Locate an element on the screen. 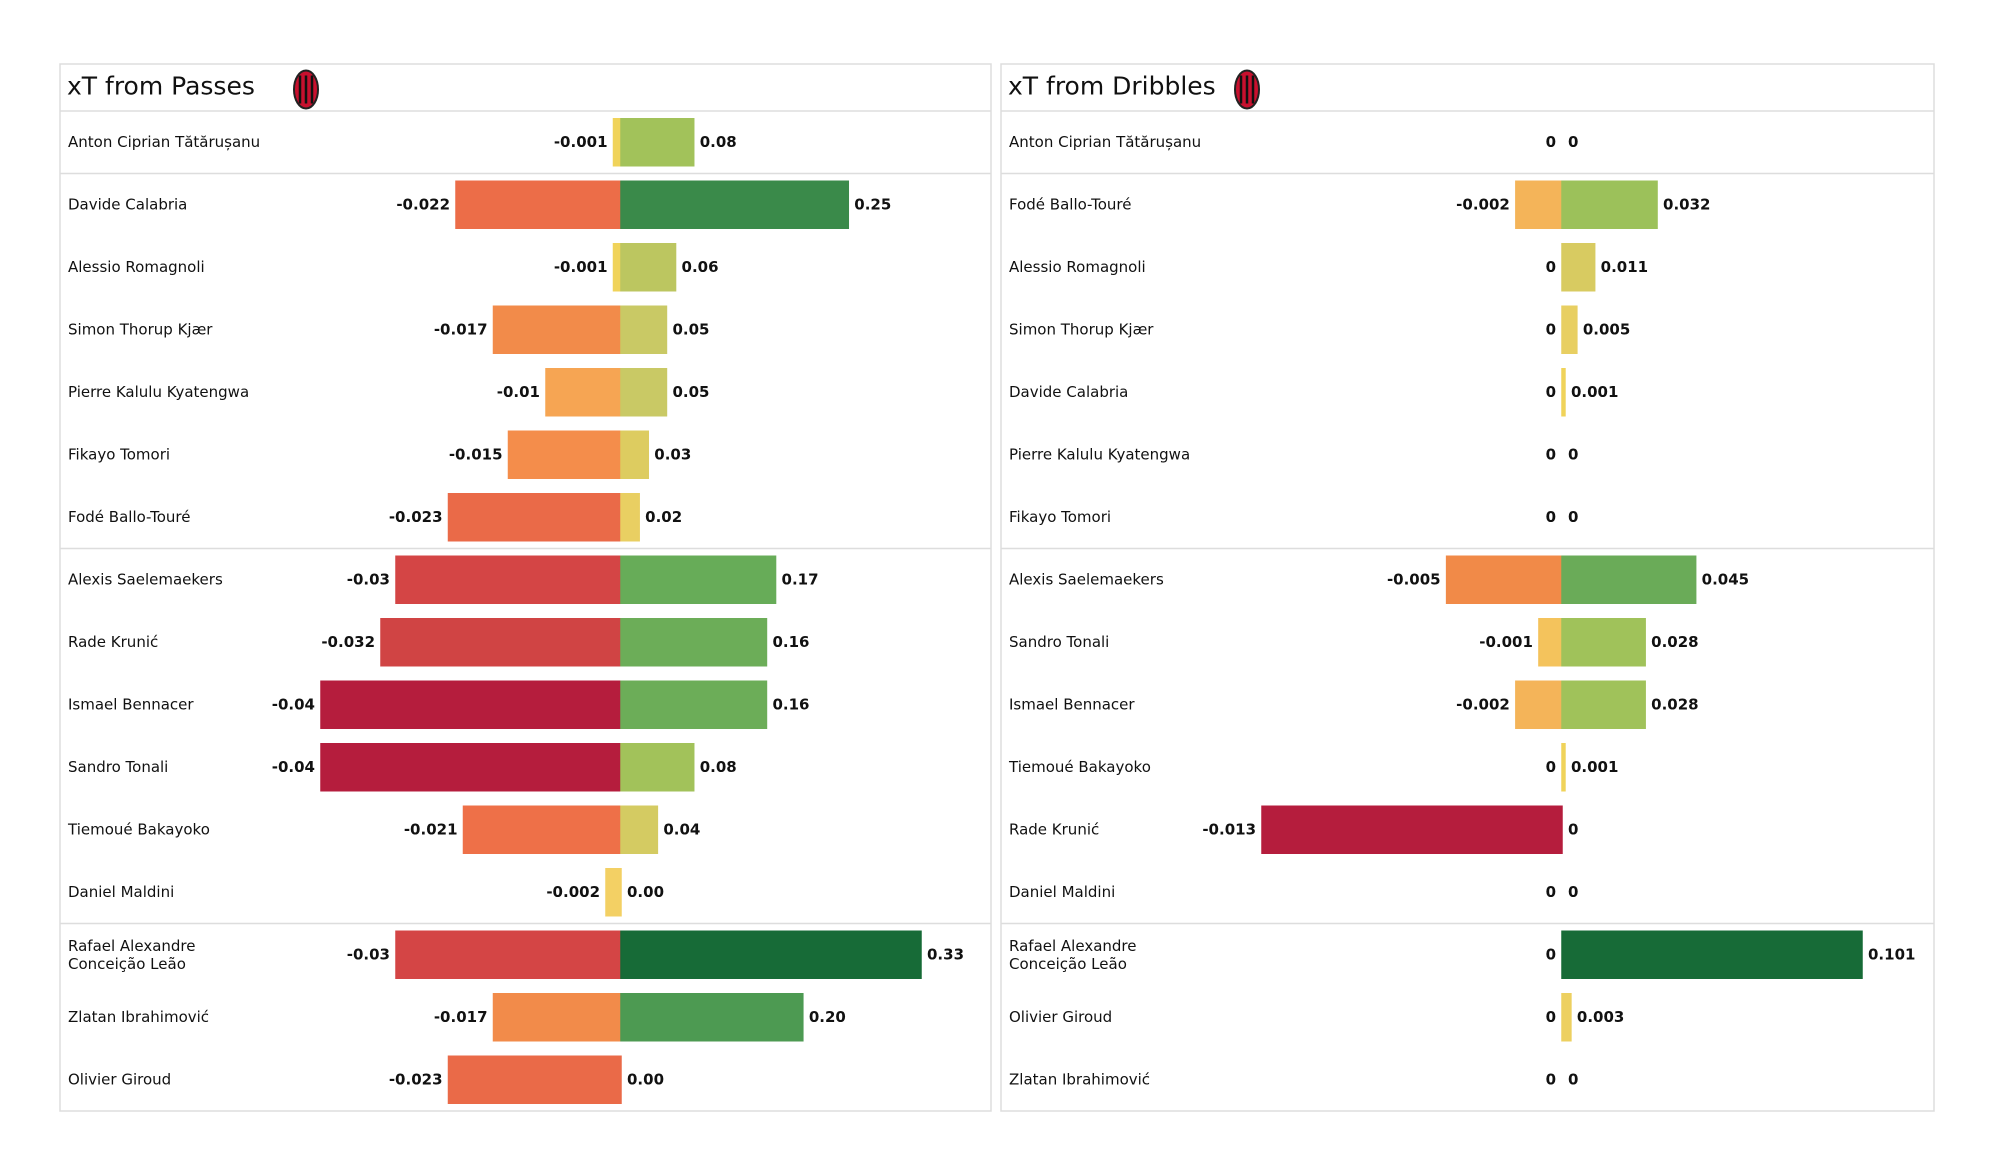 This screenshot has height=1175, width=2000. value-label: -0.021 is located at coordinates (431, 829).